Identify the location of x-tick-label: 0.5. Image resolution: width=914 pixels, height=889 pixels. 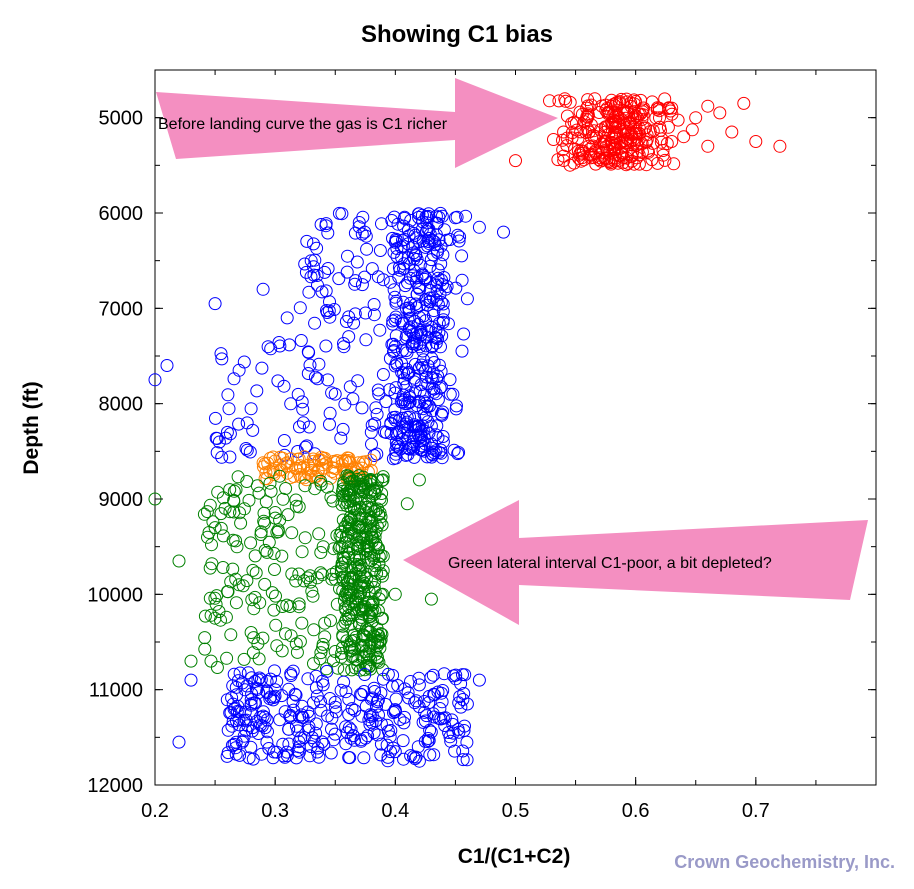
(516, 811).